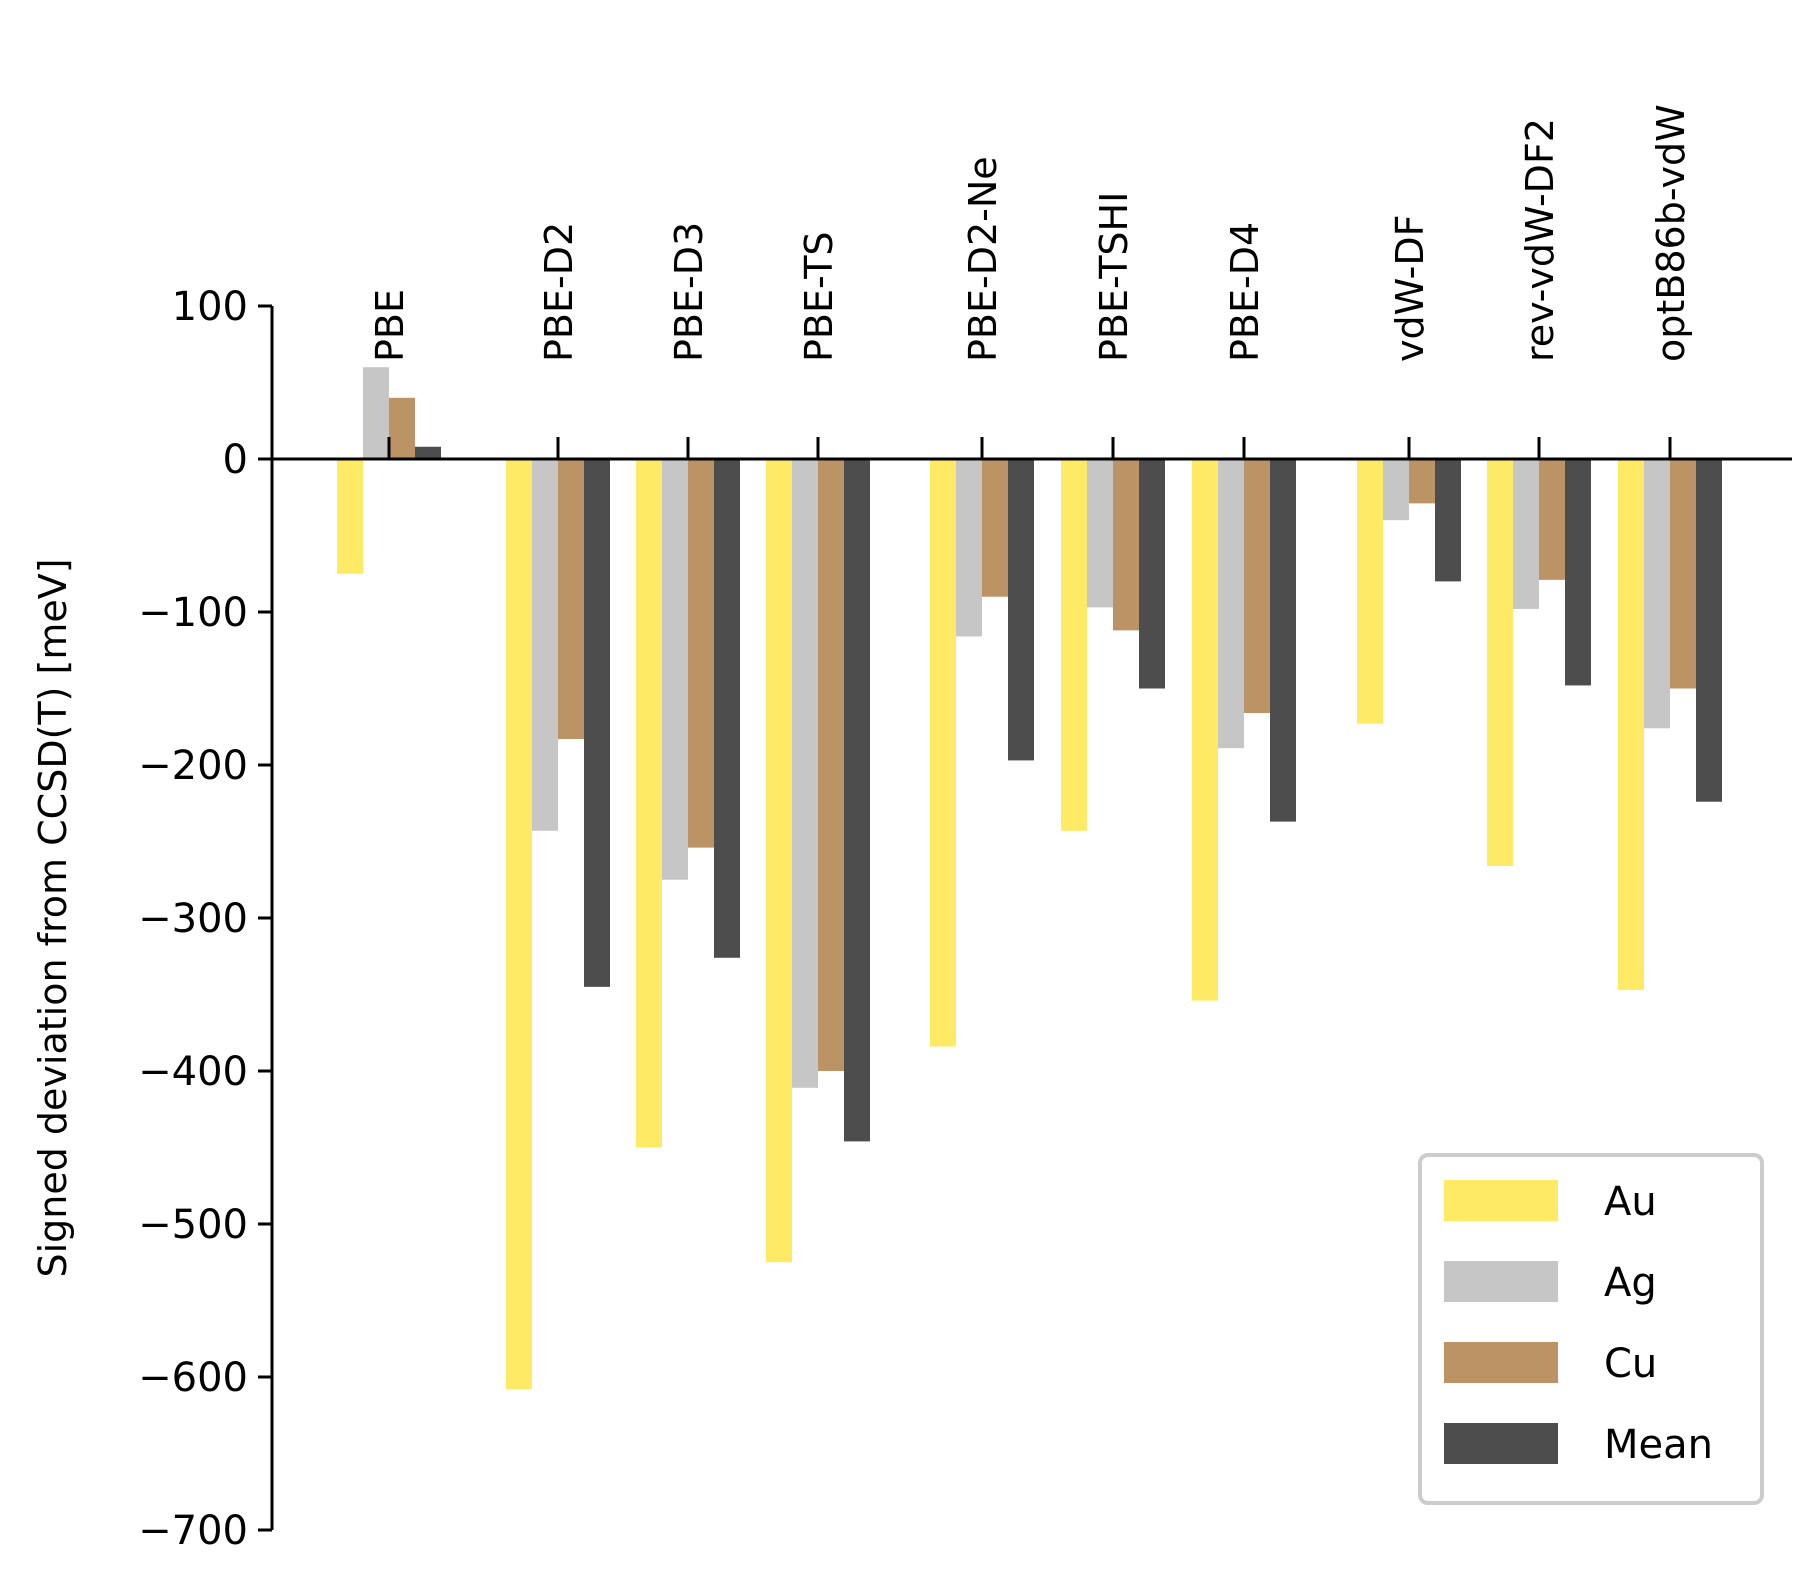 This screenshot has height=1575, width=1800. I want to click on legend: Au Ag Cu Mean, so click(1591, 1329).